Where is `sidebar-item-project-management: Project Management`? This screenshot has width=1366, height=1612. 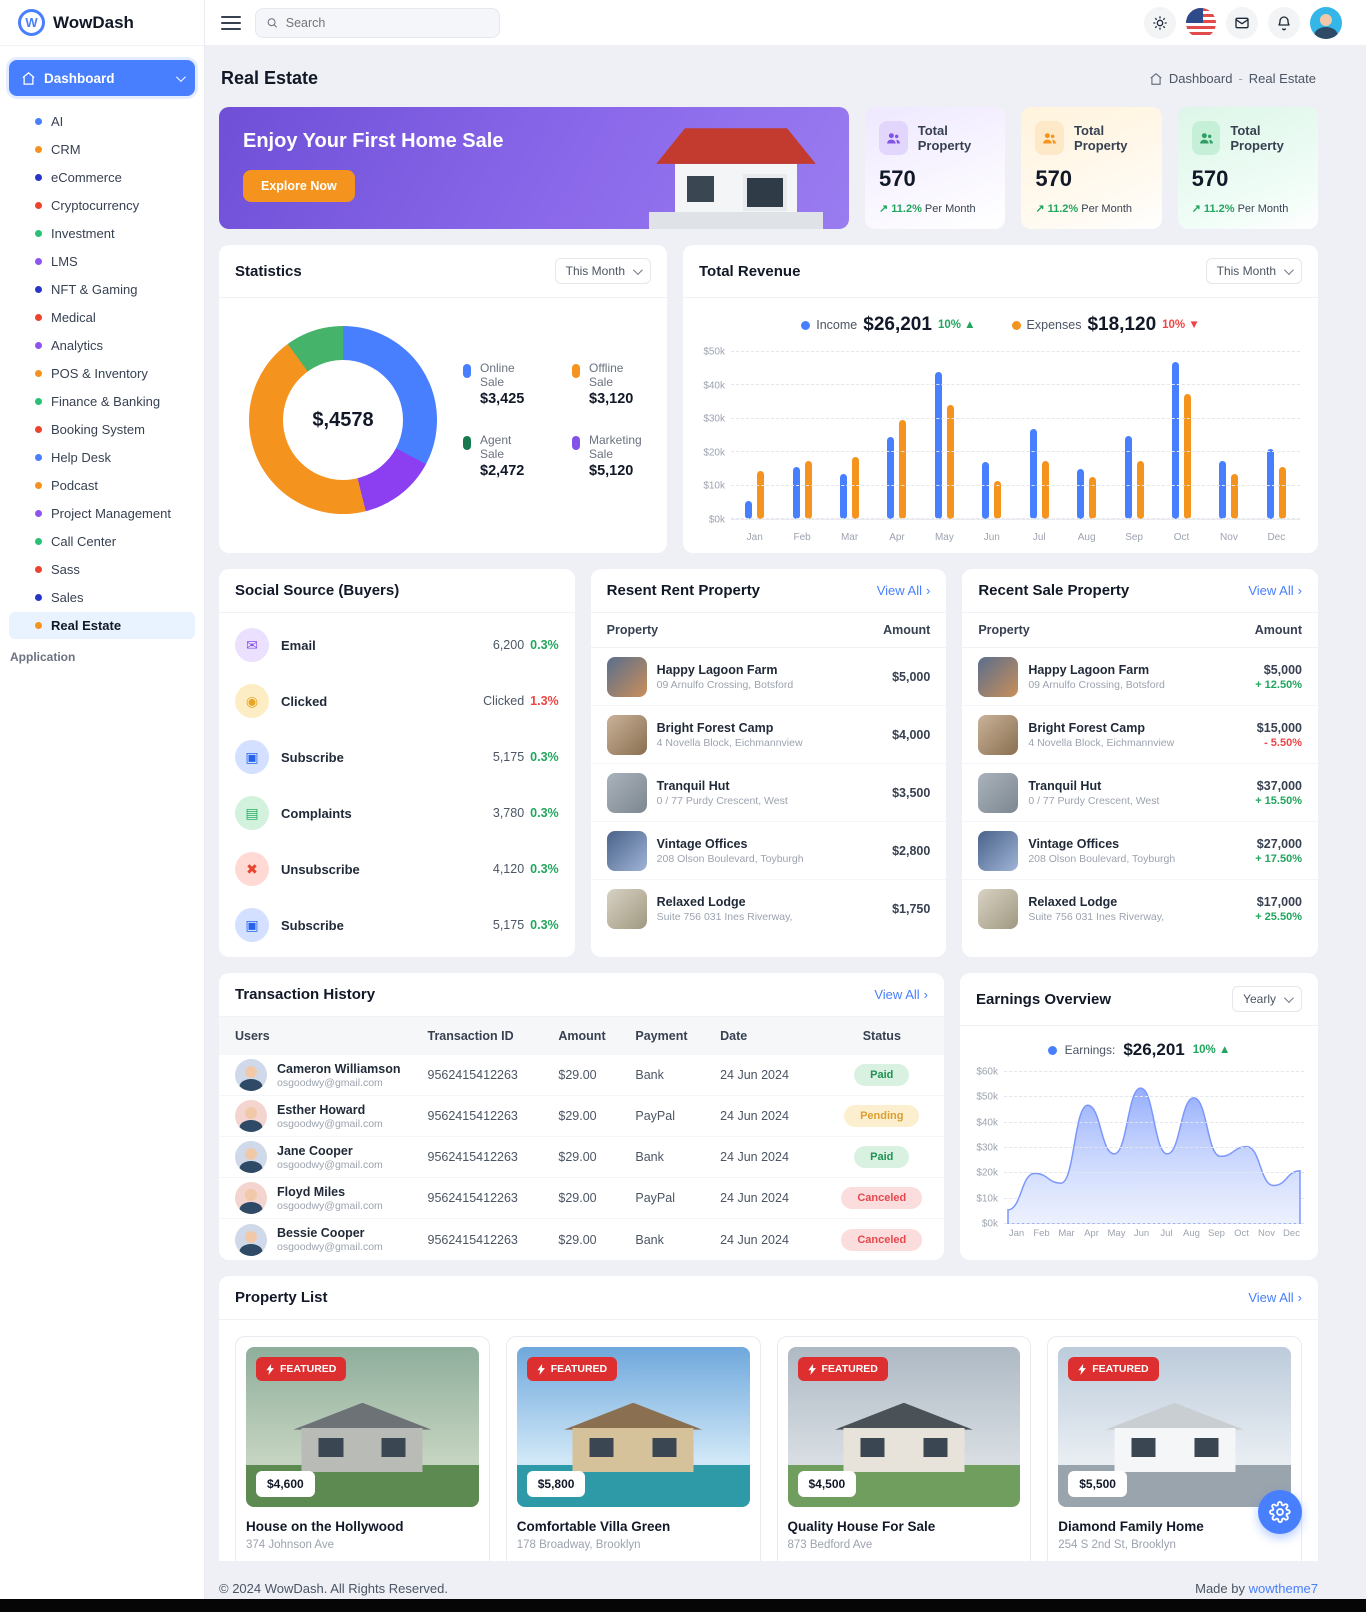
sidebar-item-project-management: Project Management is located at coordinates (102, 513).